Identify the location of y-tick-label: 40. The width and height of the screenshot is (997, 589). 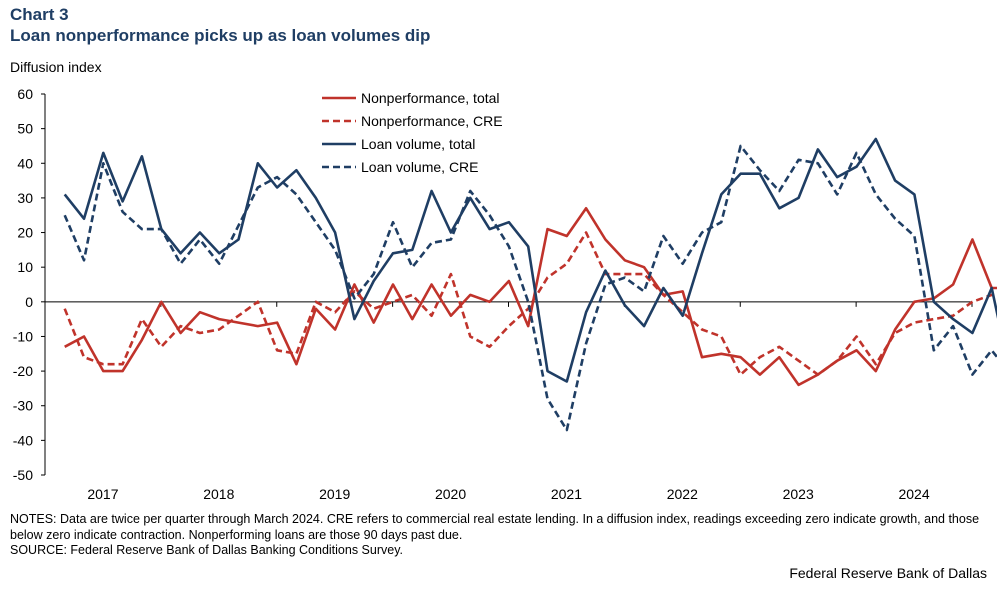
(25, 163).